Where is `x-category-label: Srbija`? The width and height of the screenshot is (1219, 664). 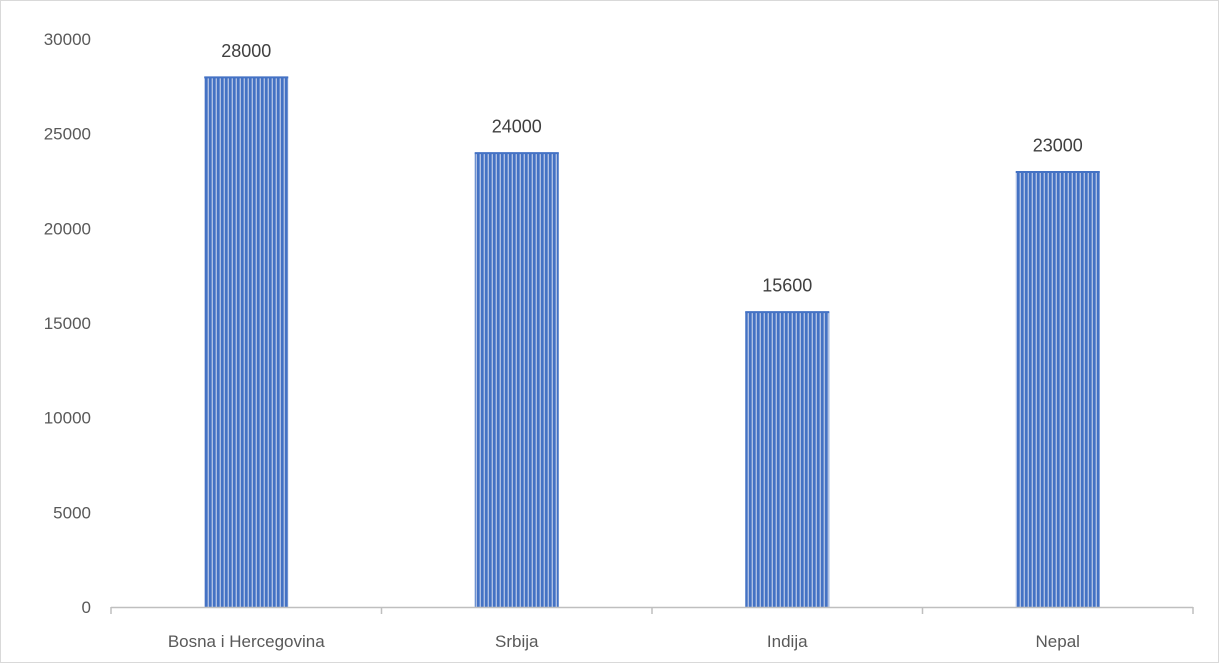
x-category-label: Srbija is located at coordinates (517, 641).